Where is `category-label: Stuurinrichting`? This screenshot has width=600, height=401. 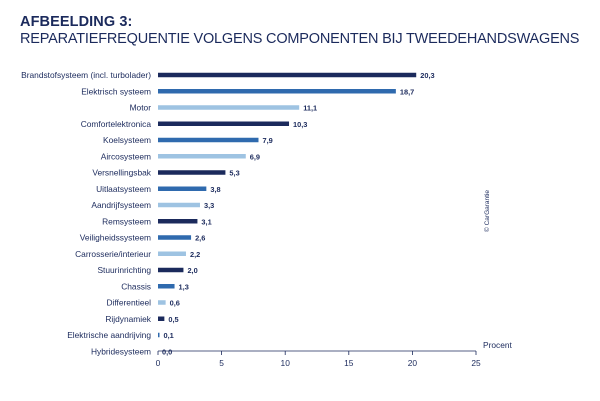
category-label: Stuurinrichting is located at coordinates (124, 270).